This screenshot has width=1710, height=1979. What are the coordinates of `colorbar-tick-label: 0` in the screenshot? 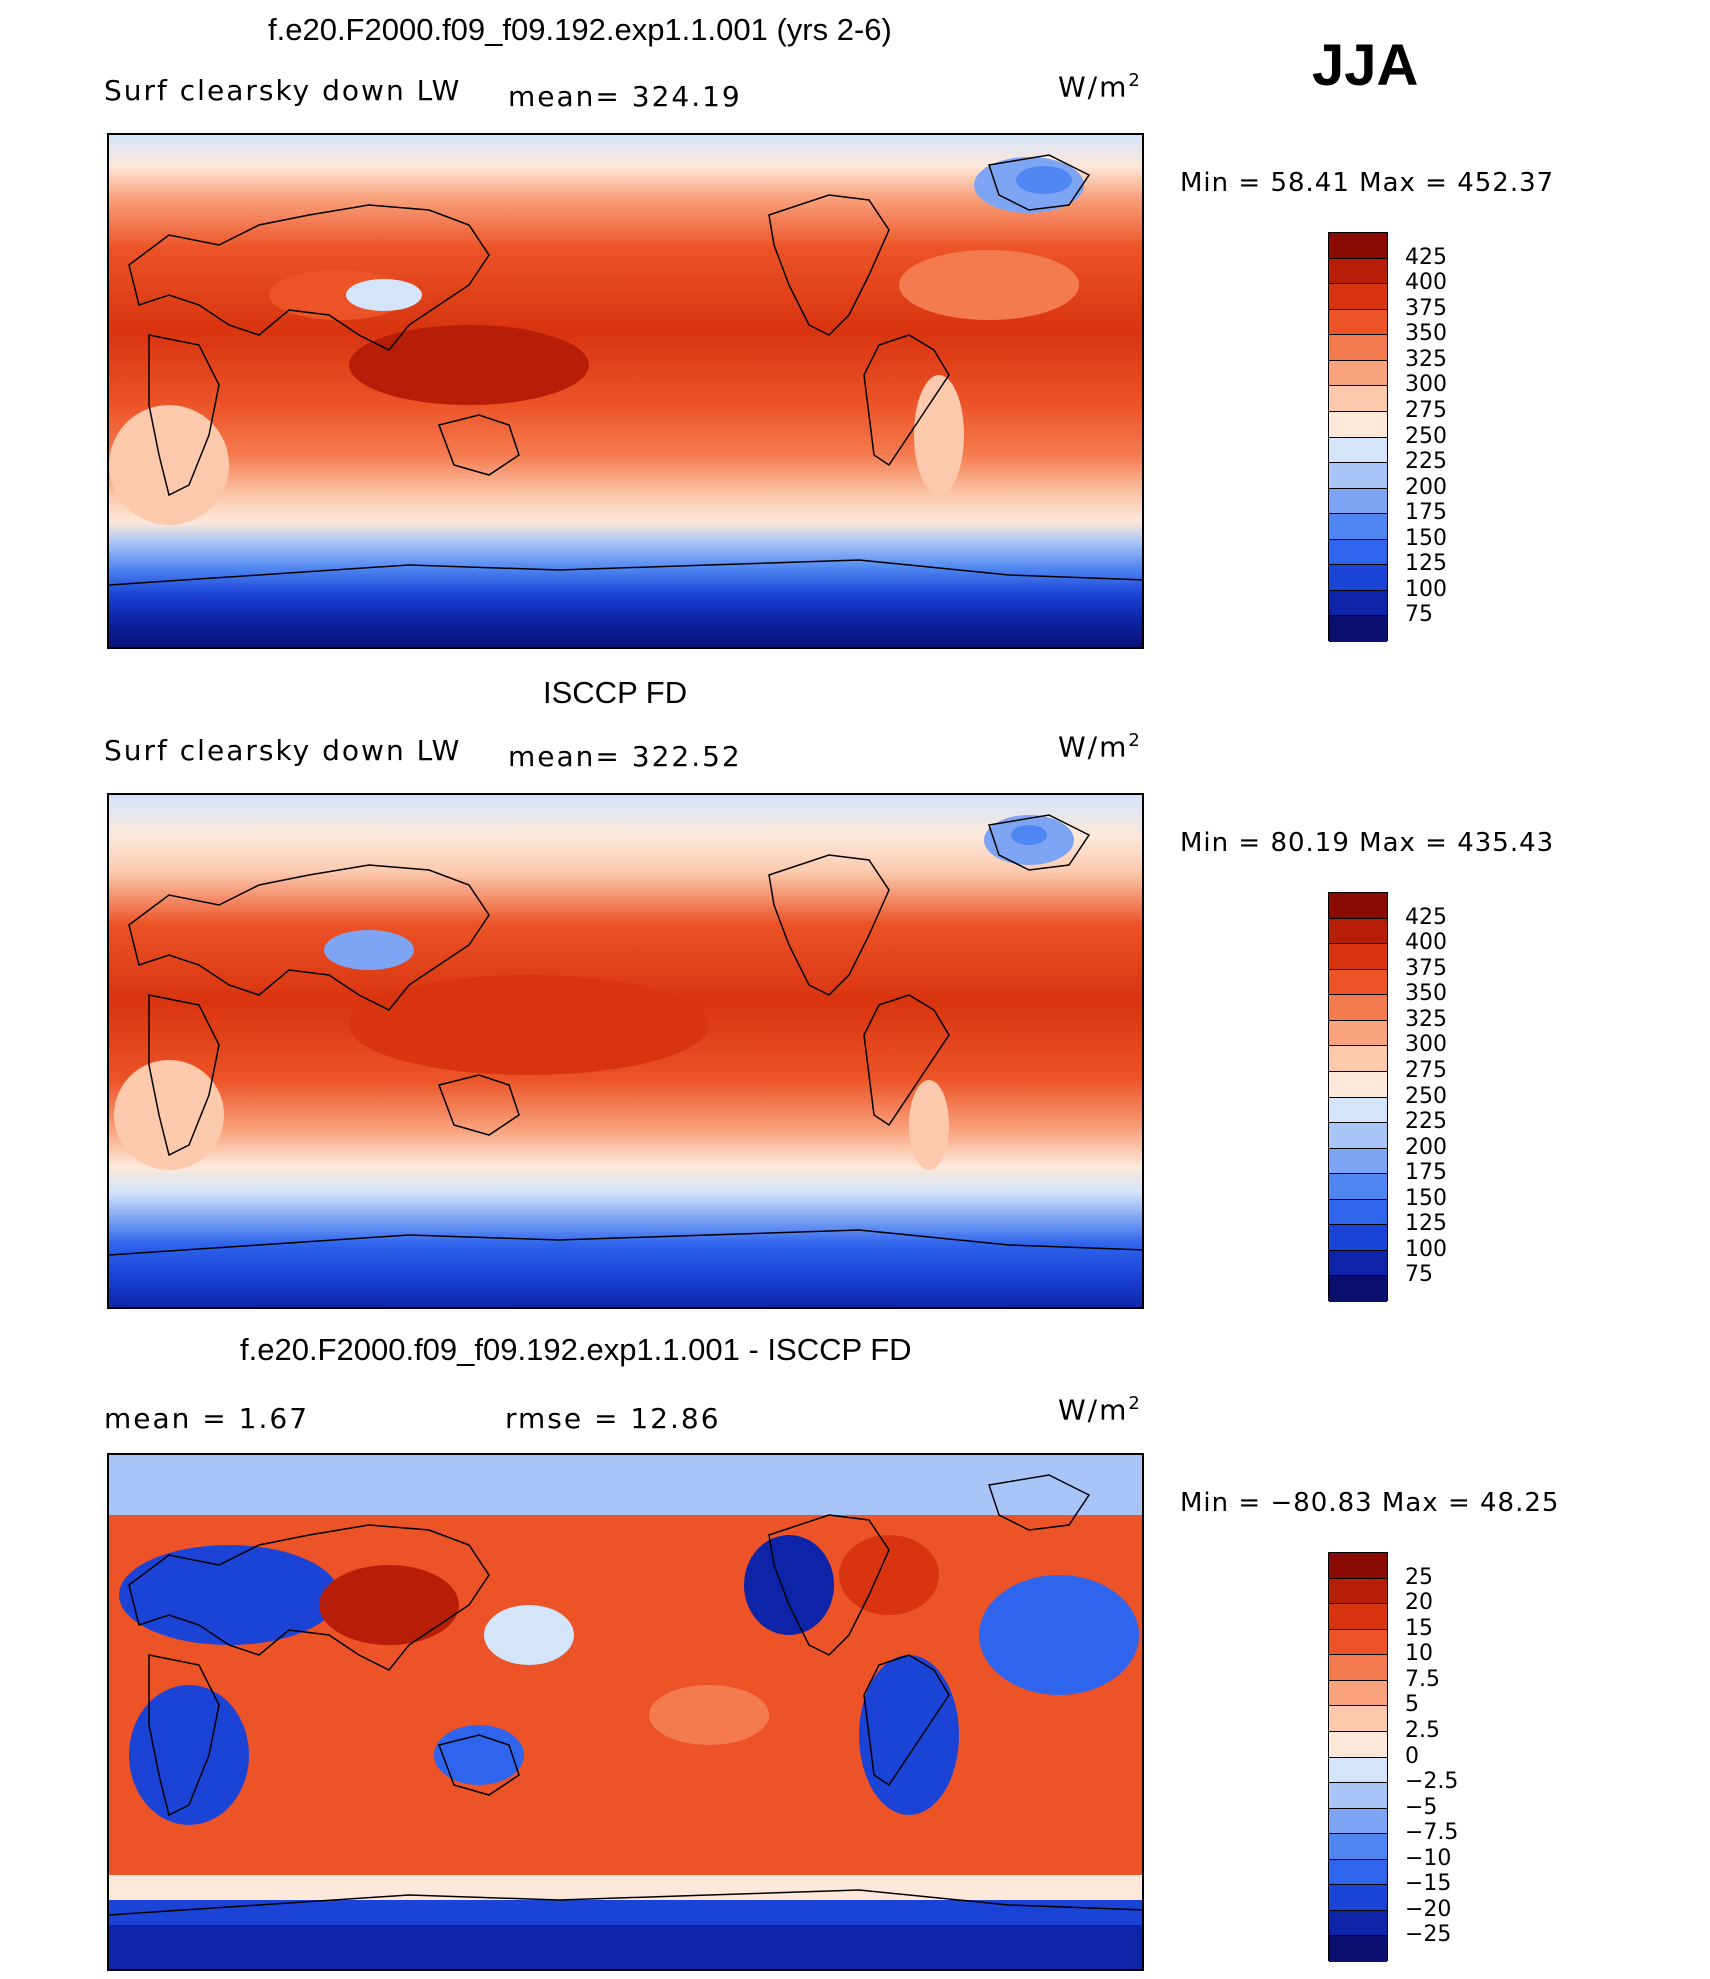 It's located at (1412, 1756).